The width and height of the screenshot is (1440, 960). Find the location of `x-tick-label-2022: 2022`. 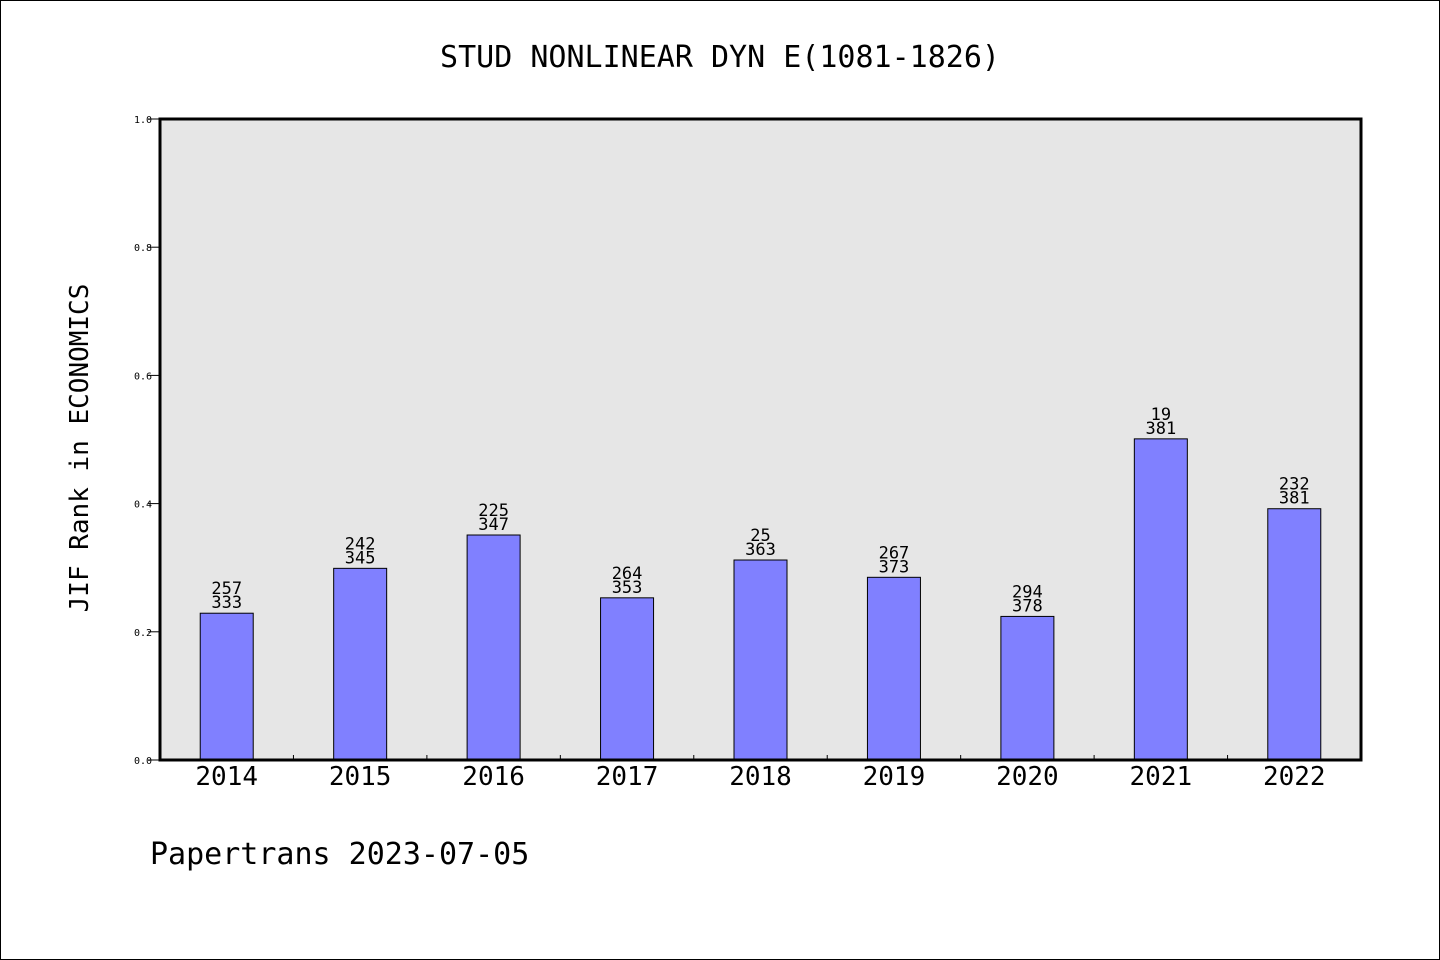

x-tick-label-2022: 2022 is located at coordinates (1294, 777).